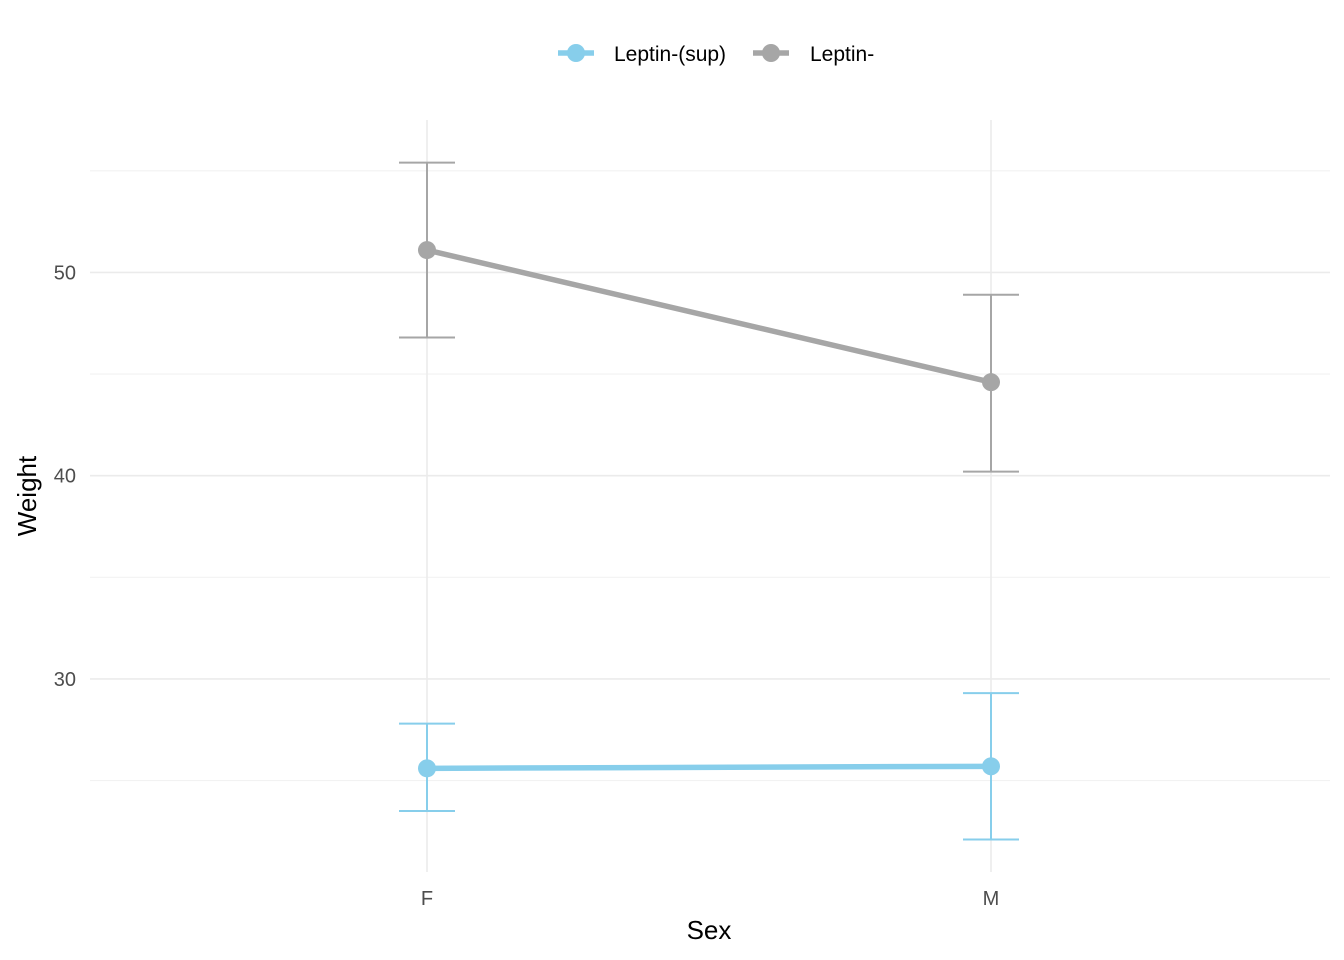 This screenshot has width=1344, height=960. I want to click on x-tick-label: F, so click(427, 899).